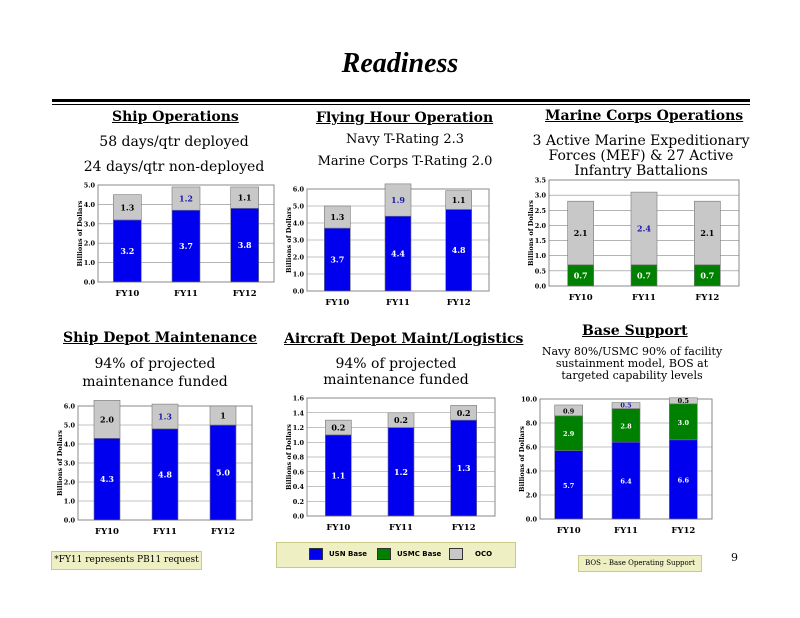 Image resolution: width=800 pixels, height=618 pixels. I want to click on marine-ytick-label: 1.5, so click(541, 241).